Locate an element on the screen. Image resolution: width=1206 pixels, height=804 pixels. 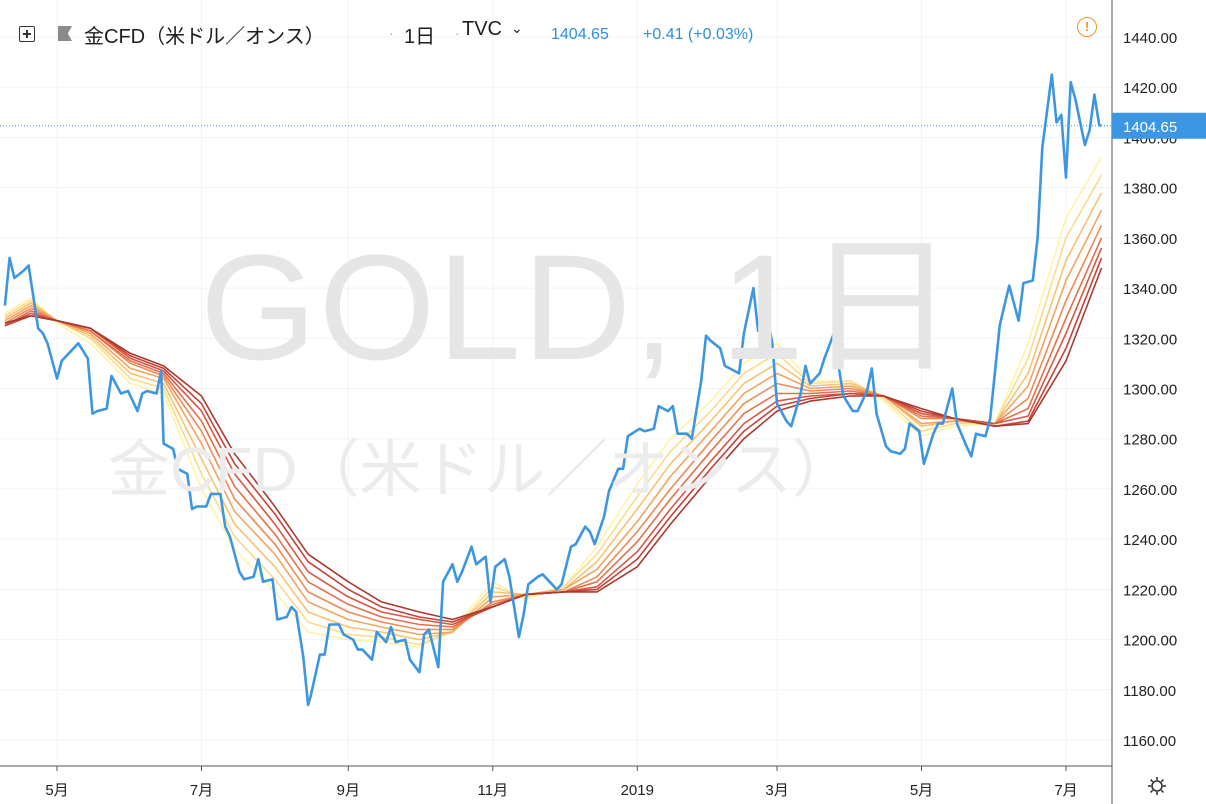
y-tick-label: 1320.00 is located at coordinates (1150, 339).